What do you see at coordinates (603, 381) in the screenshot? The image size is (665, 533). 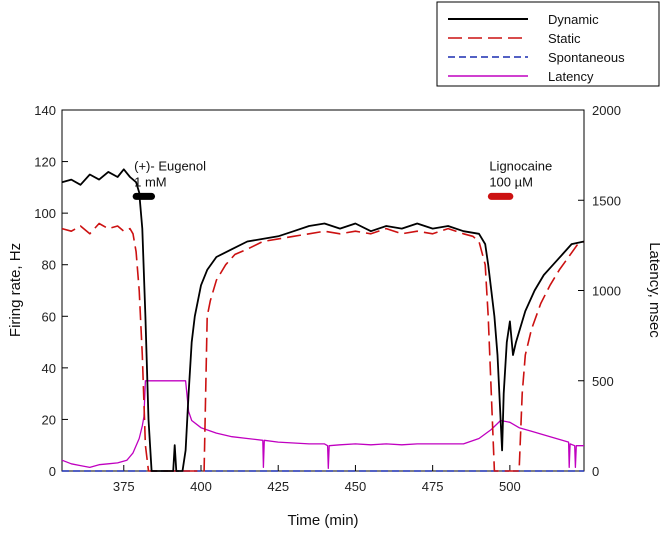 I see `y2-tick-label: 500` at bounding box center [603, 381].